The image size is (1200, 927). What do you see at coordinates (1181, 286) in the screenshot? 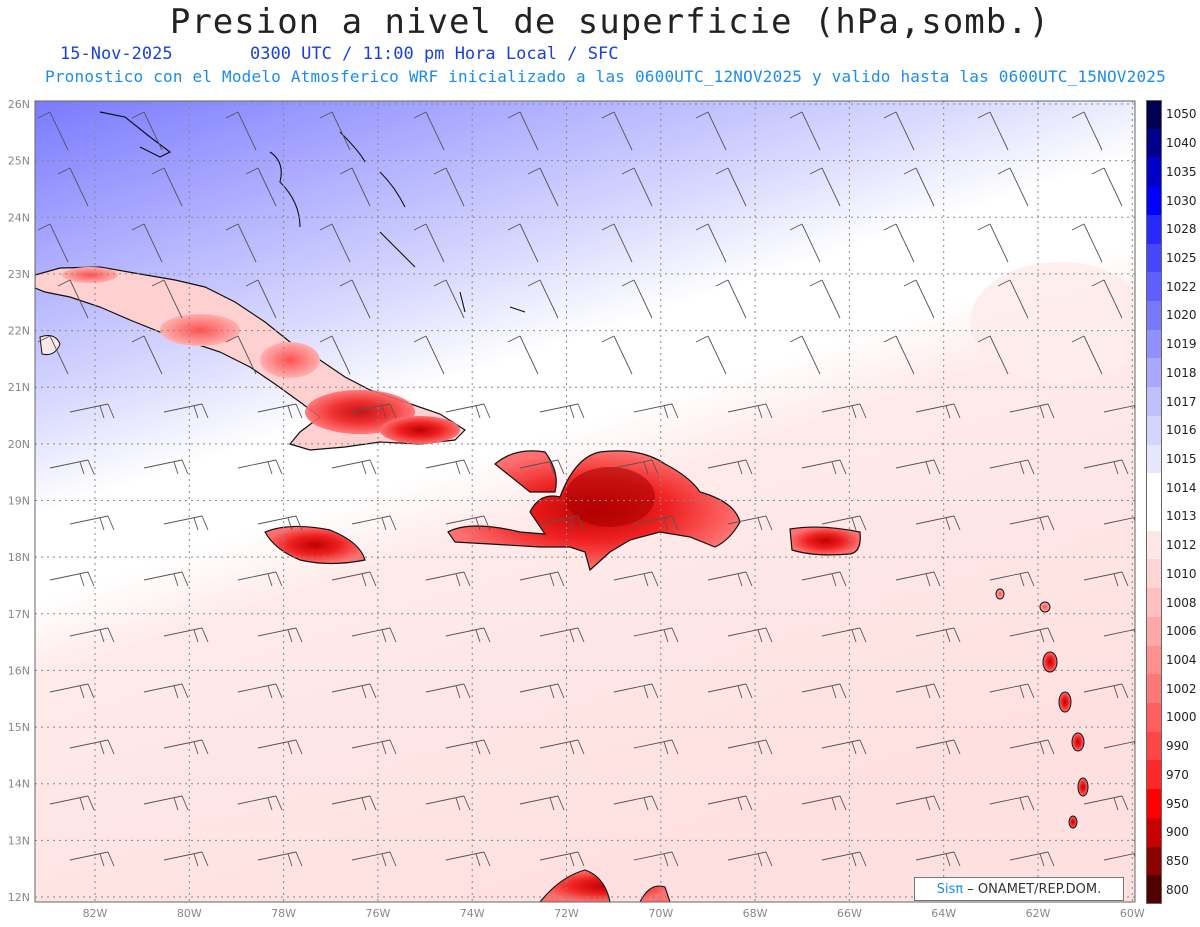
I see `legend-label: 1022` at bounding box center [1181, 286].